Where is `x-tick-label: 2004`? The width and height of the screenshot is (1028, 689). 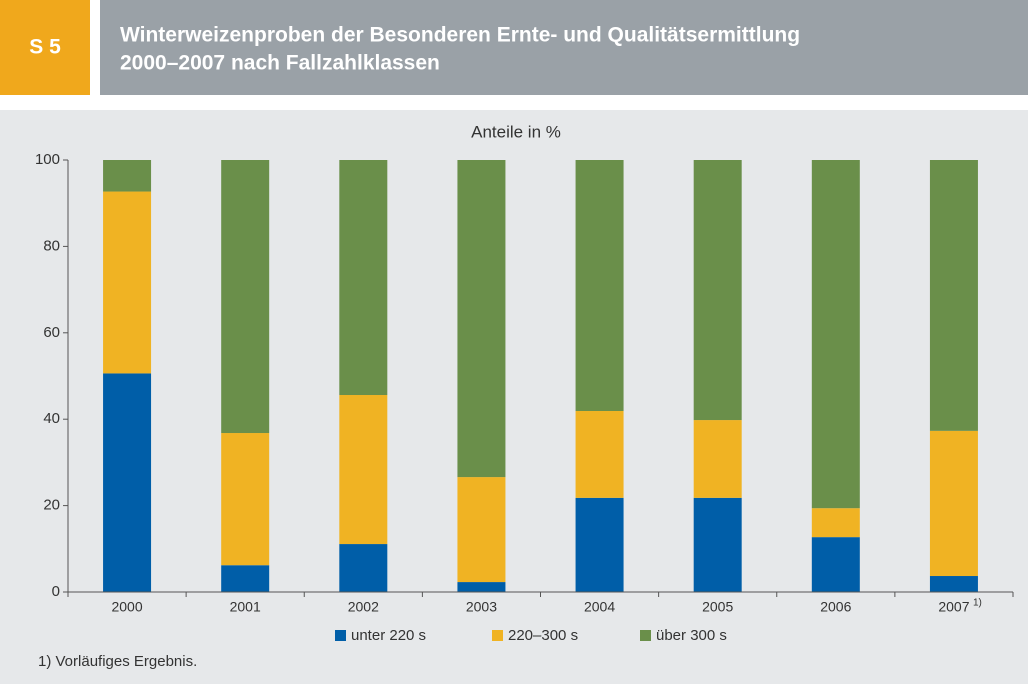
x-tick-label: 2004 is located at coordinates (599, 607).